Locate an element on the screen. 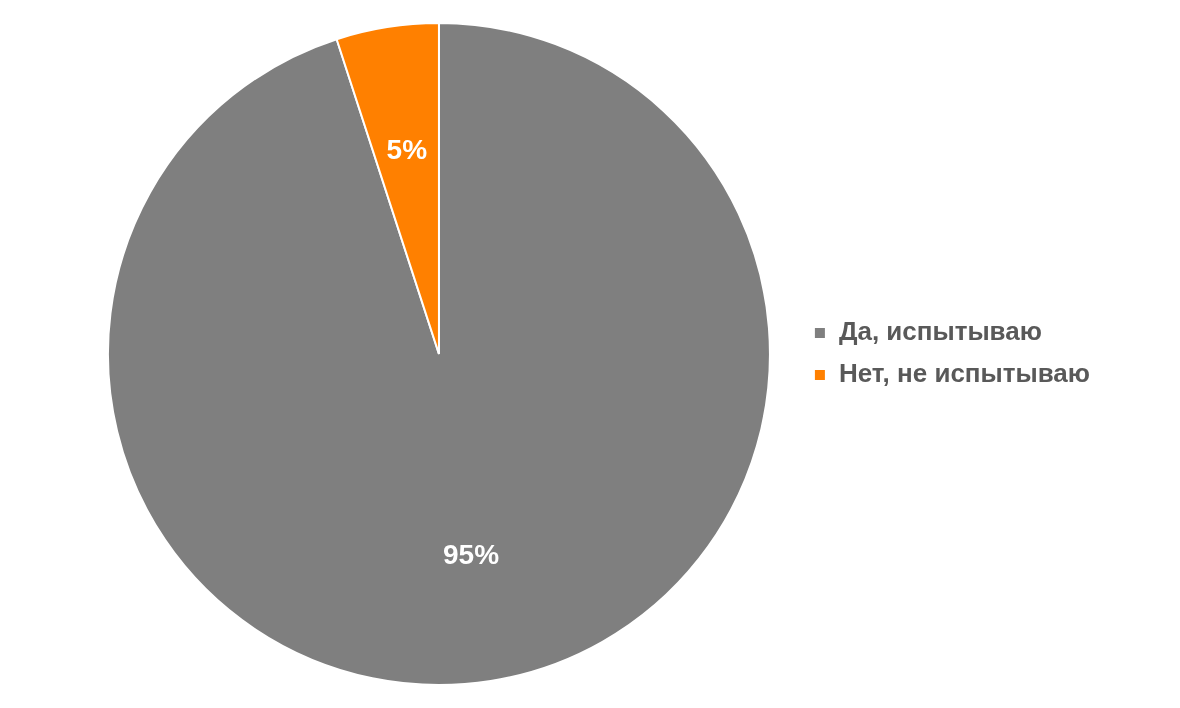 This screenshot has width=1180, height=708. data-label: 95% is located at coordinates (471, 555).